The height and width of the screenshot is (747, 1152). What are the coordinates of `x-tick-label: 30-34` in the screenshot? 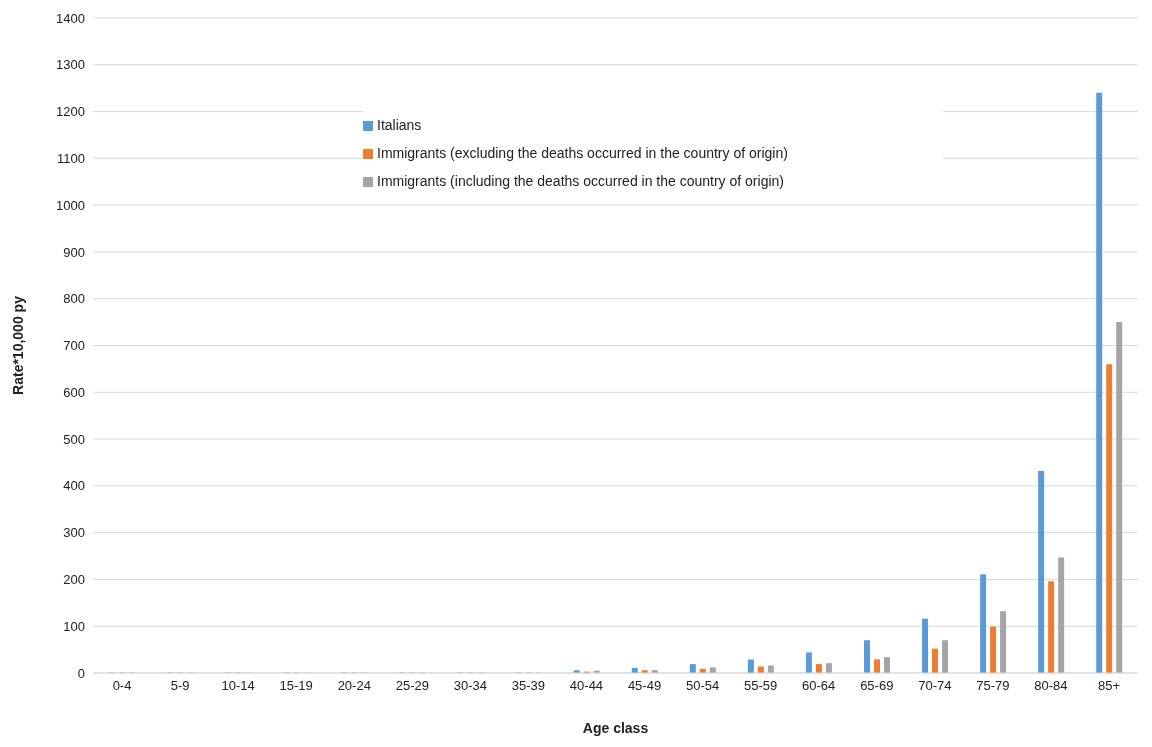 It's located at (470, 686).